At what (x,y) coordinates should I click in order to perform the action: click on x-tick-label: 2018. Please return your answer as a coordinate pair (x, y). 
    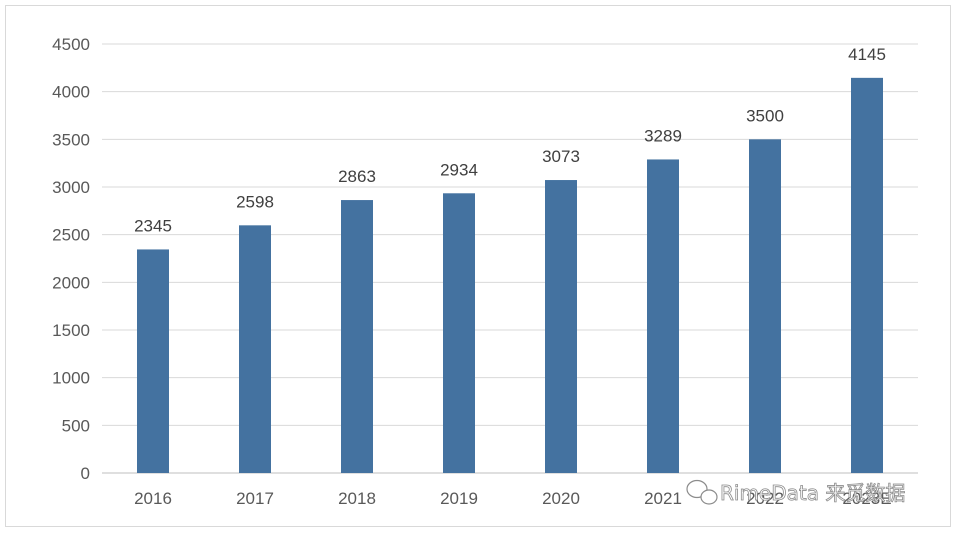
    Looking at the image, I should click on (357, 498).